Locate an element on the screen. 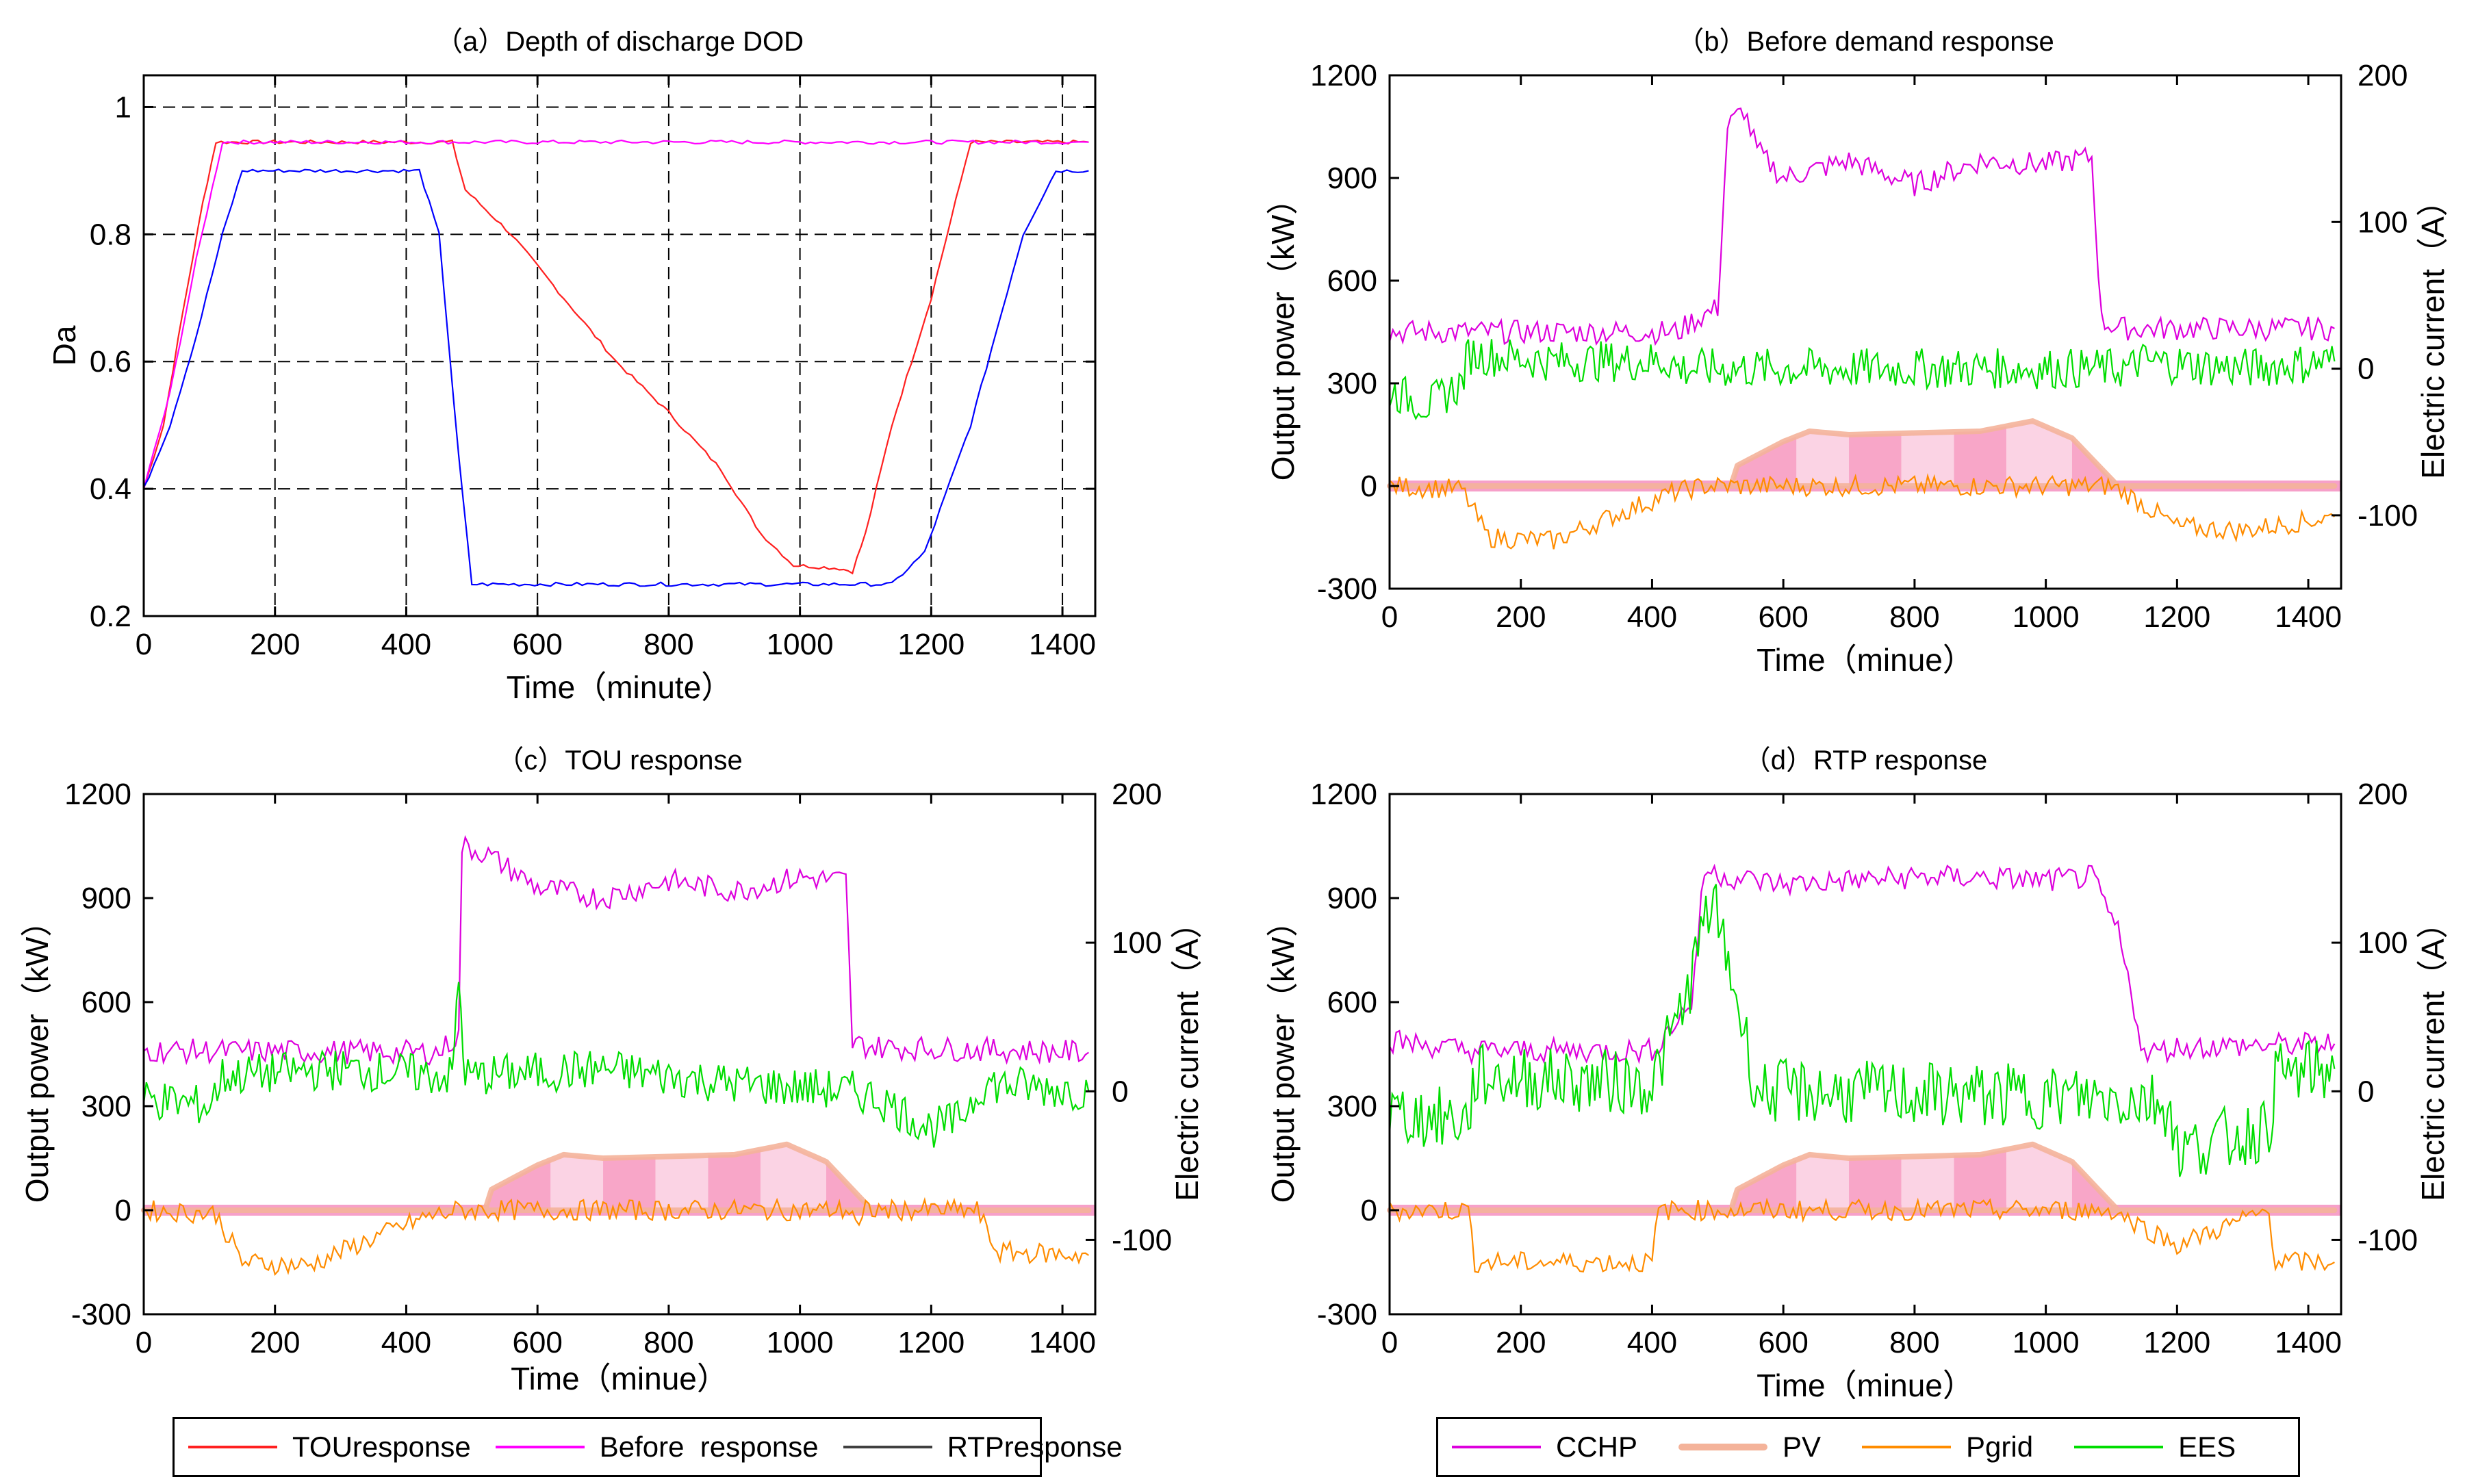 This screenshot has width=2465, height=1484. y2tick-label-c-100: 100 is located at coordinates (1137, 943).